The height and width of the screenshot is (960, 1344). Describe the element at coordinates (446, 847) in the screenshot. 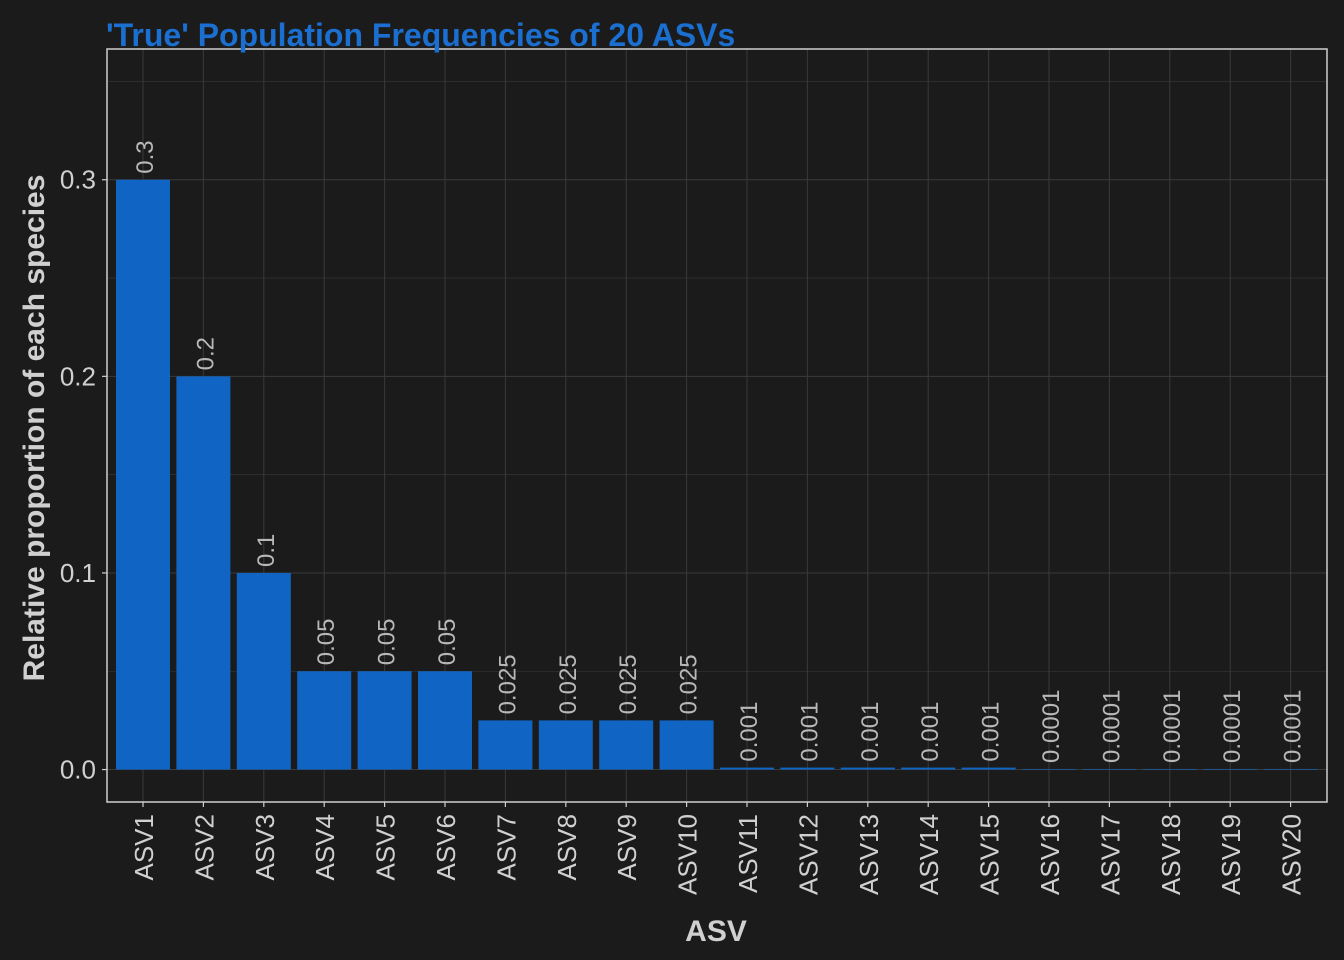

I see `x-tick-label: ASV6` at that location.